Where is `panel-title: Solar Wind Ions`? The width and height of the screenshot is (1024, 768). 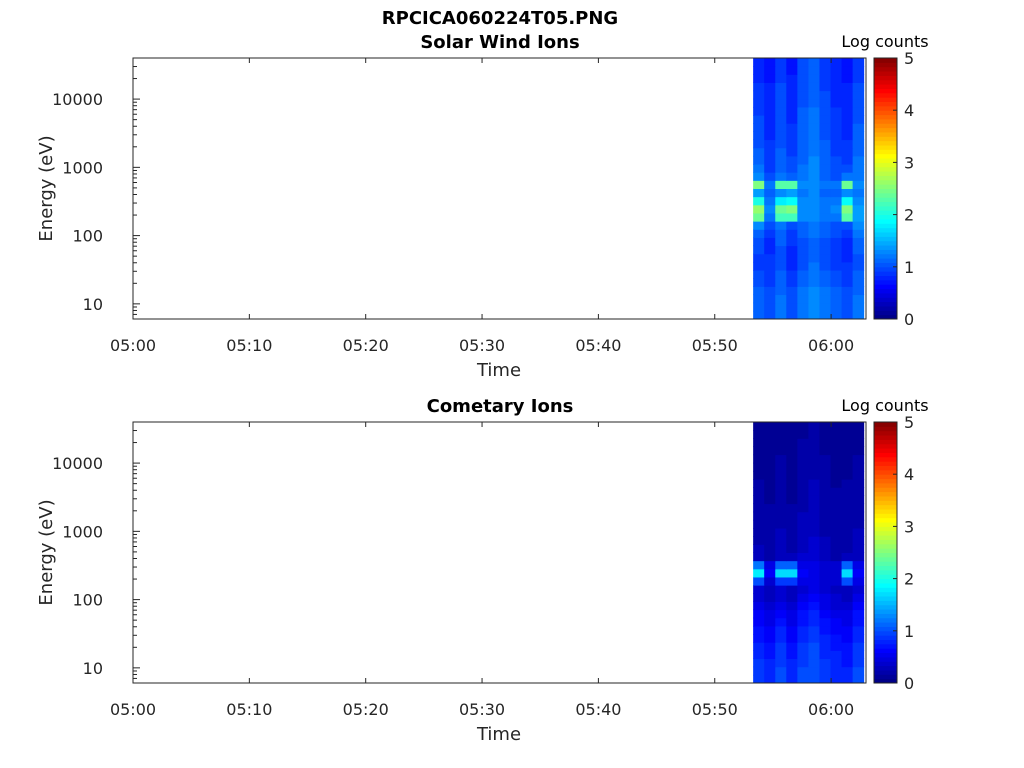
panel-title: Solar Wind Ions is located at coordinates (499, 42).